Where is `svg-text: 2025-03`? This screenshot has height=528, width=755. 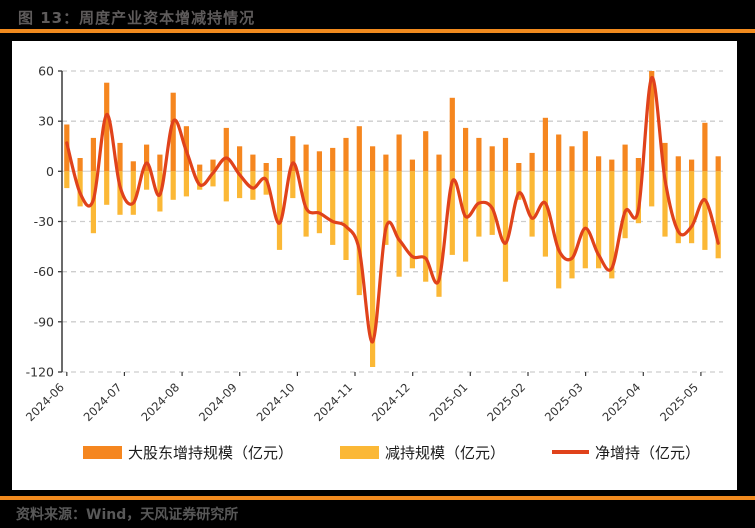 svg-text: 2025-03 is located at coordinates (564, 402).